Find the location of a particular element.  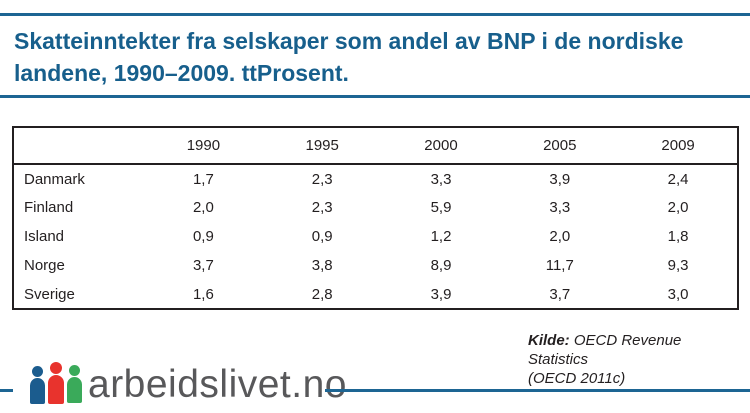

country-label-cell: Sverige is located at coordinates (49, 294).